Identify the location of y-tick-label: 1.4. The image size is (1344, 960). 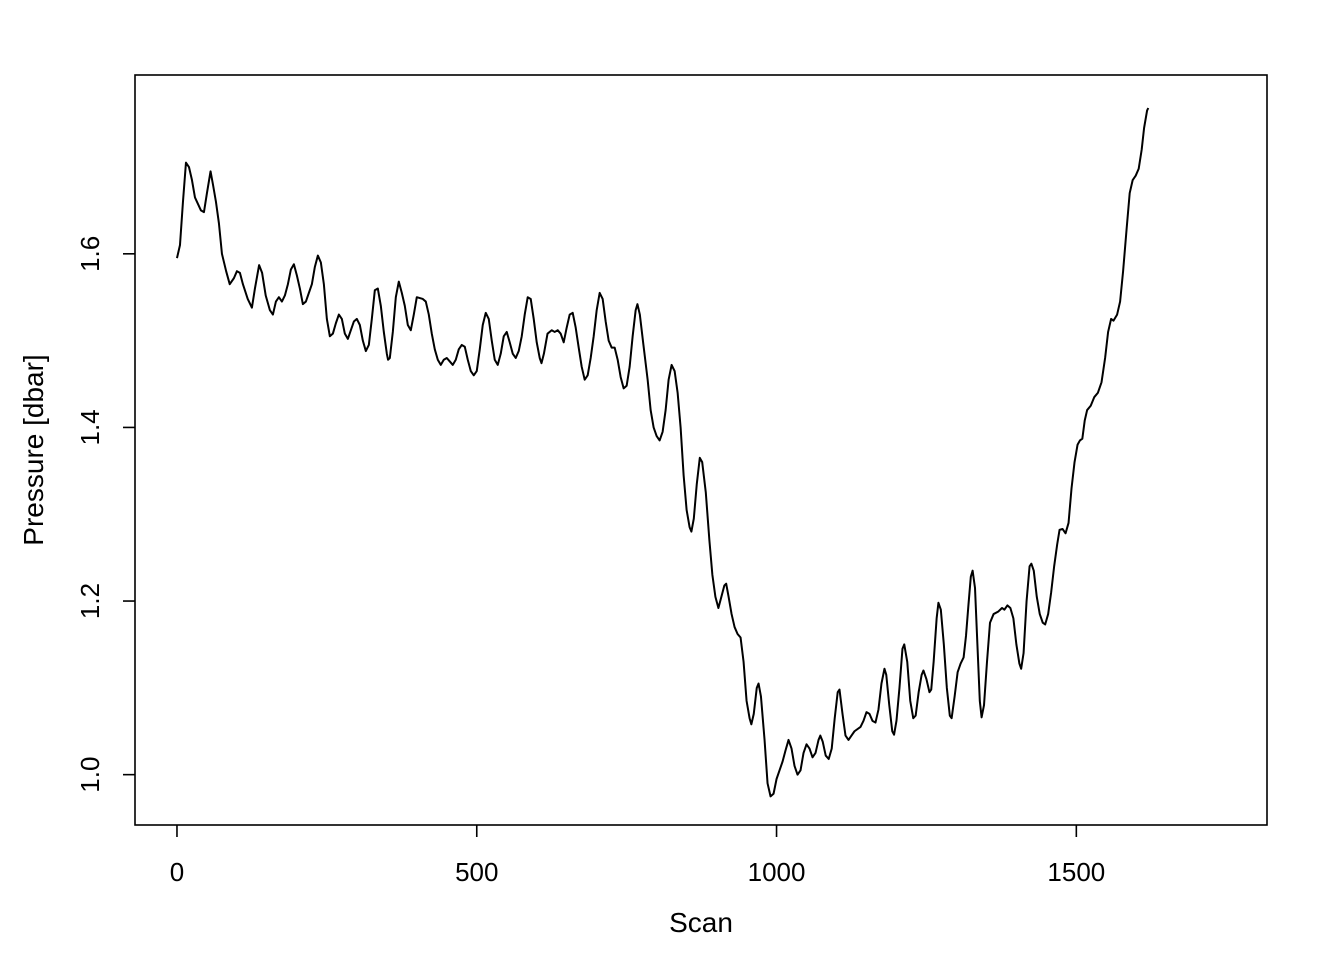
(90, 427).